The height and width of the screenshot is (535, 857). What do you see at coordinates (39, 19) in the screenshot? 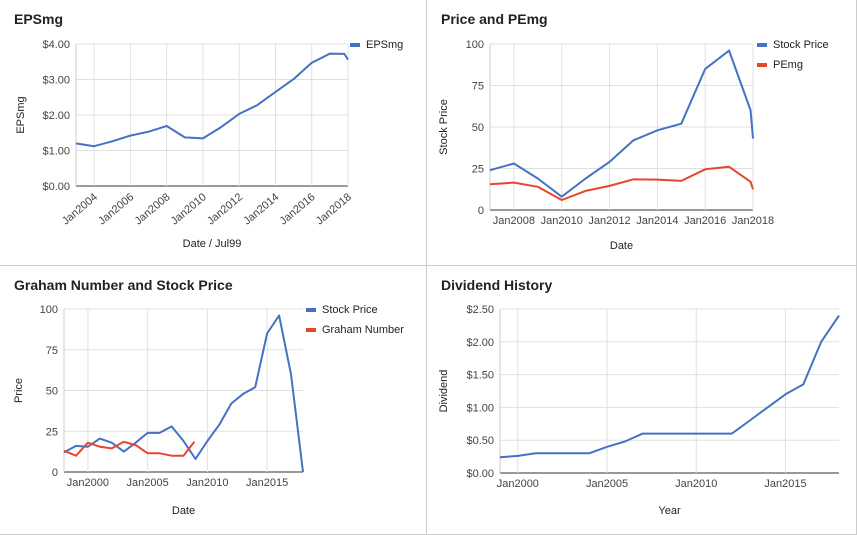
I see `chart-title: EPSmg` at bounding box center [39, 19].